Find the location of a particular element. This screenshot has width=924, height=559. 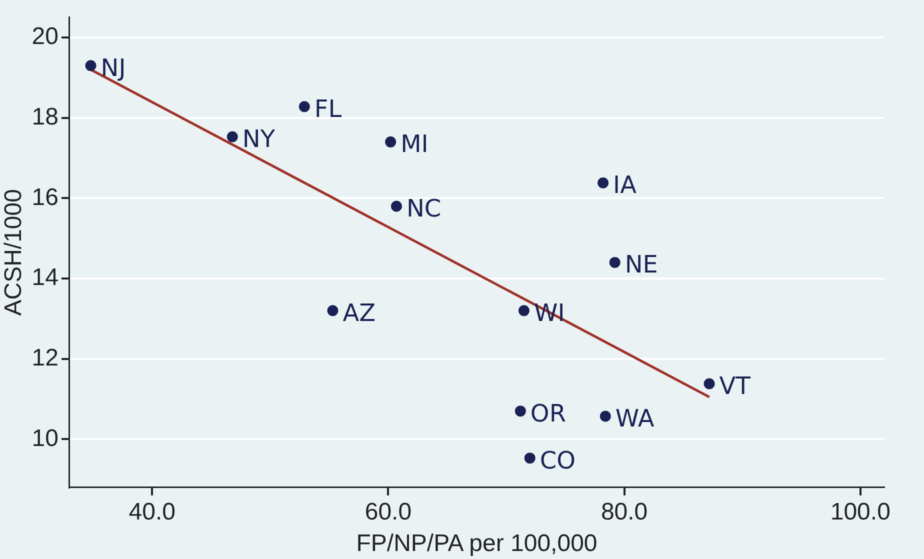

y-tick-label: 18 is located at coordinates (45, 116).